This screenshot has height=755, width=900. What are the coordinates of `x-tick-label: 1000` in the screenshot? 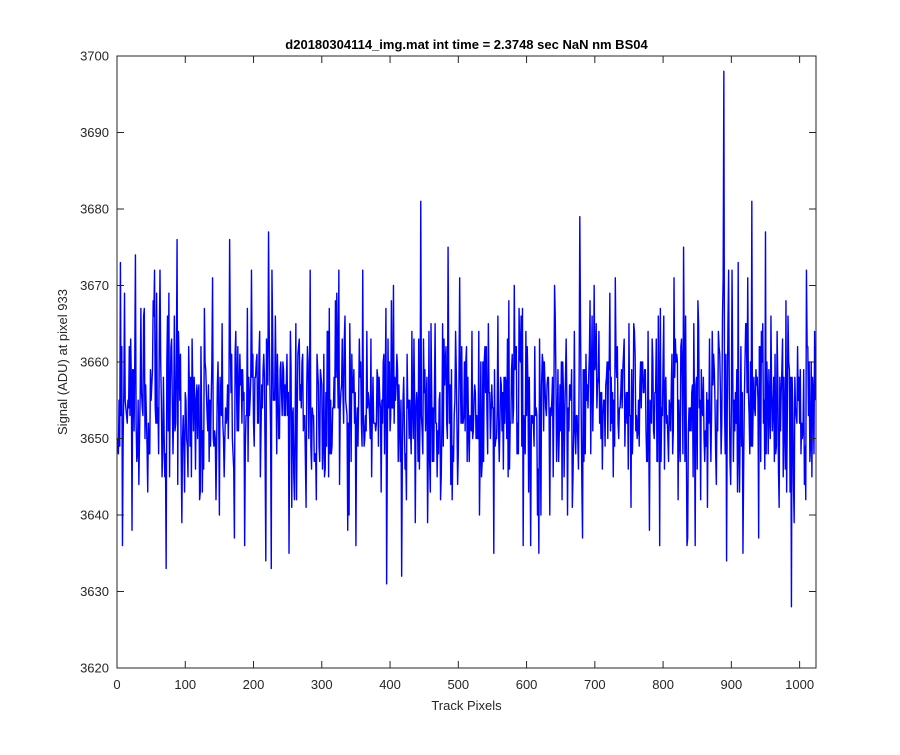 It's located at (799, 684).